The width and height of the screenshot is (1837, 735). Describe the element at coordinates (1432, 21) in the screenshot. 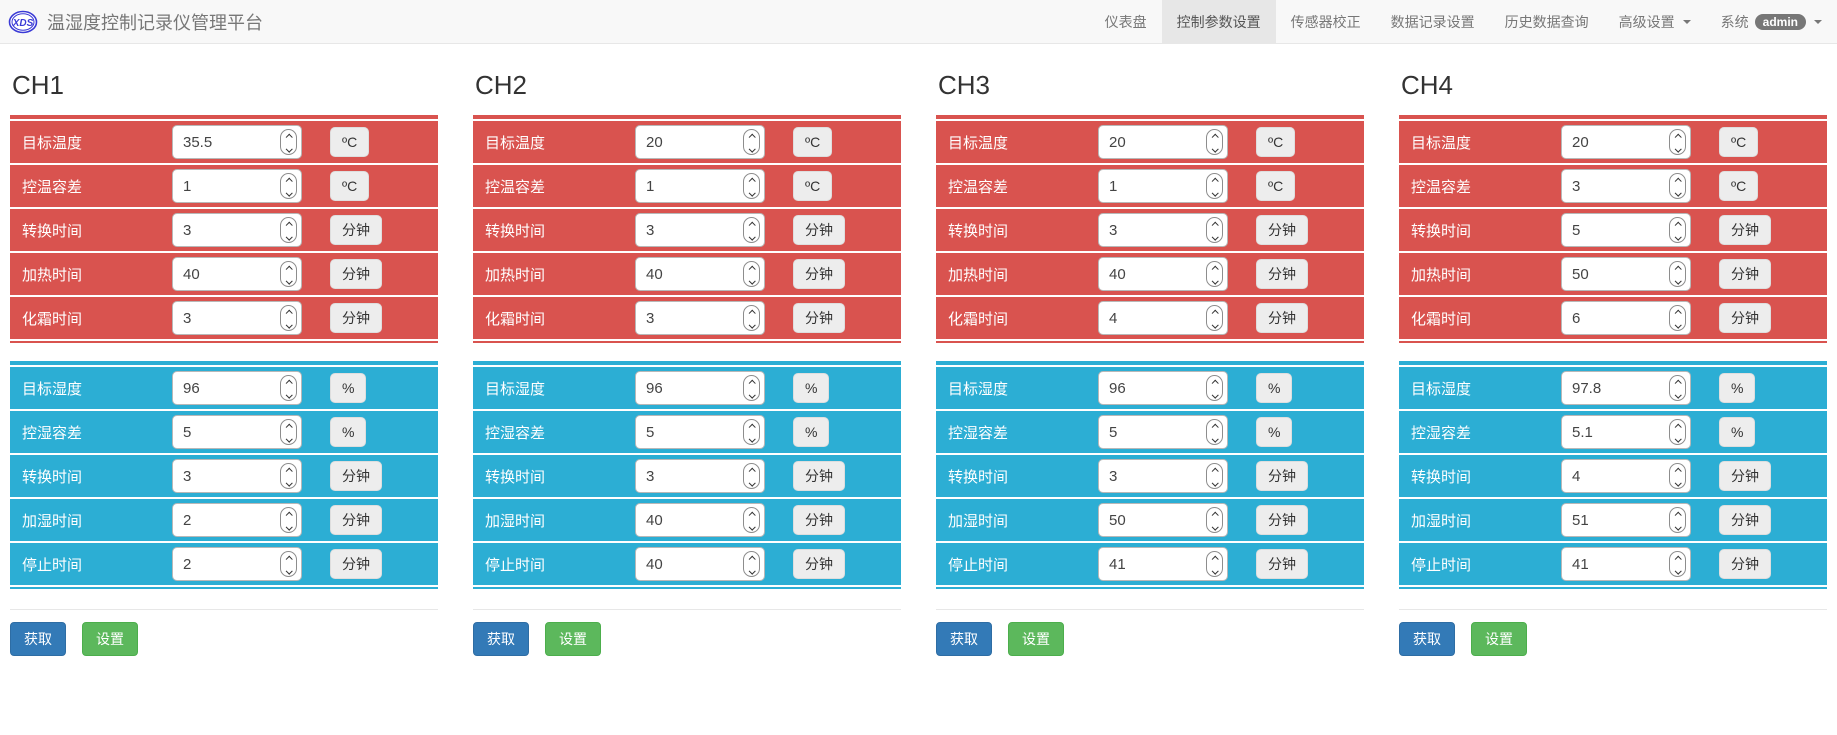

I see `nav-item-data-record-settings: 数据记录设置` at that location.